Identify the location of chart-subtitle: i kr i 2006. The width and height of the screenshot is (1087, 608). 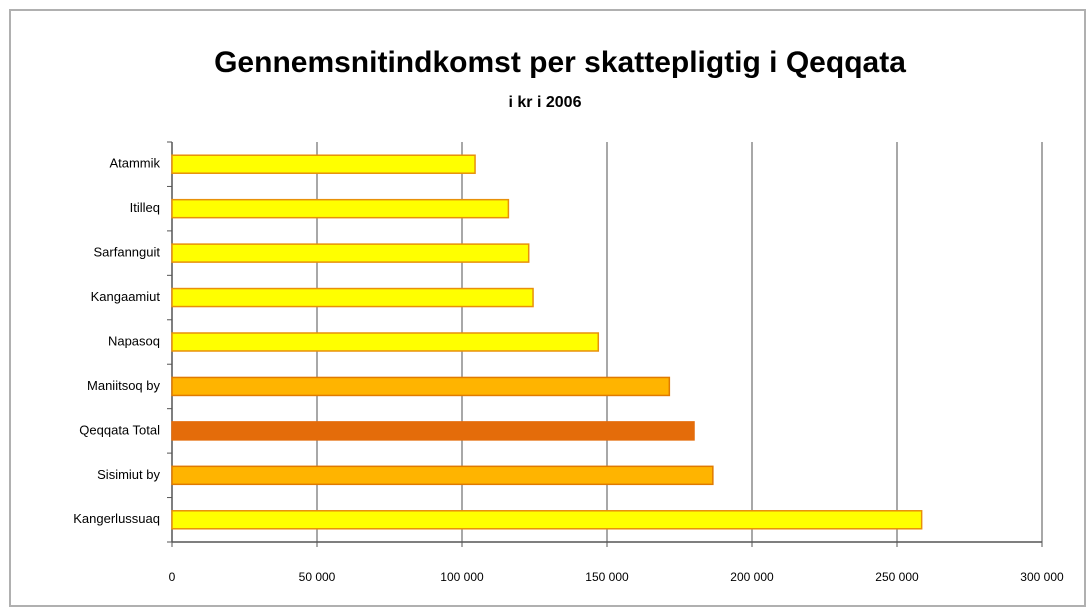
(545, 102).